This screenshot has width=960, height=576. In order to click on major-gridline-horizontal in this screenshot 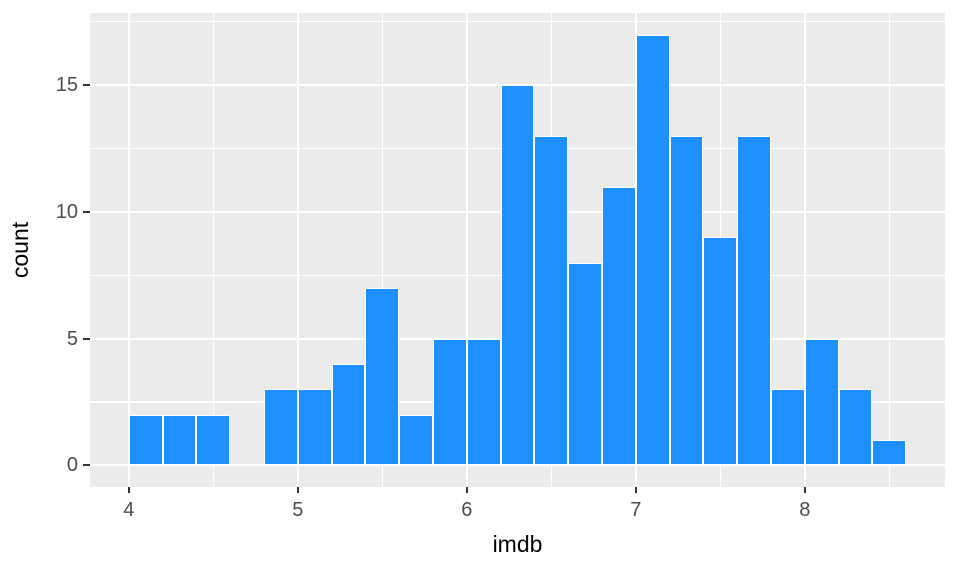, I will do `click(517, 465)`.